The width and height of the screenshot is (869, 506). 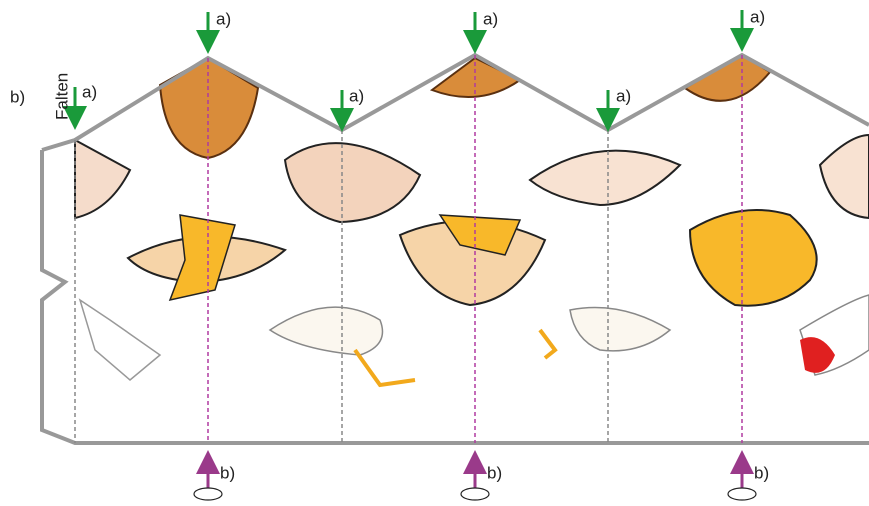 What do you see at coordinates (17, 96) in the screenshot?
I see `side-label: b)` at bounding box center [17, 96].